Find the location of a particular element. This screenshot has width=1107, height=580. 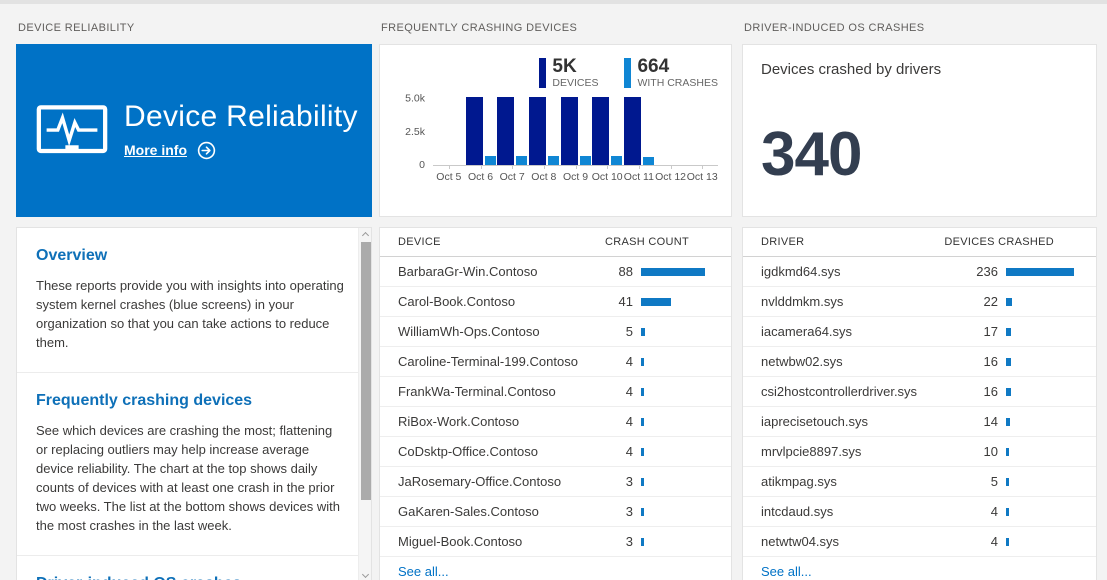

devices-crashed-summary-panel: Devices crashed by drivers 340 is located at coordinates (919, 130).